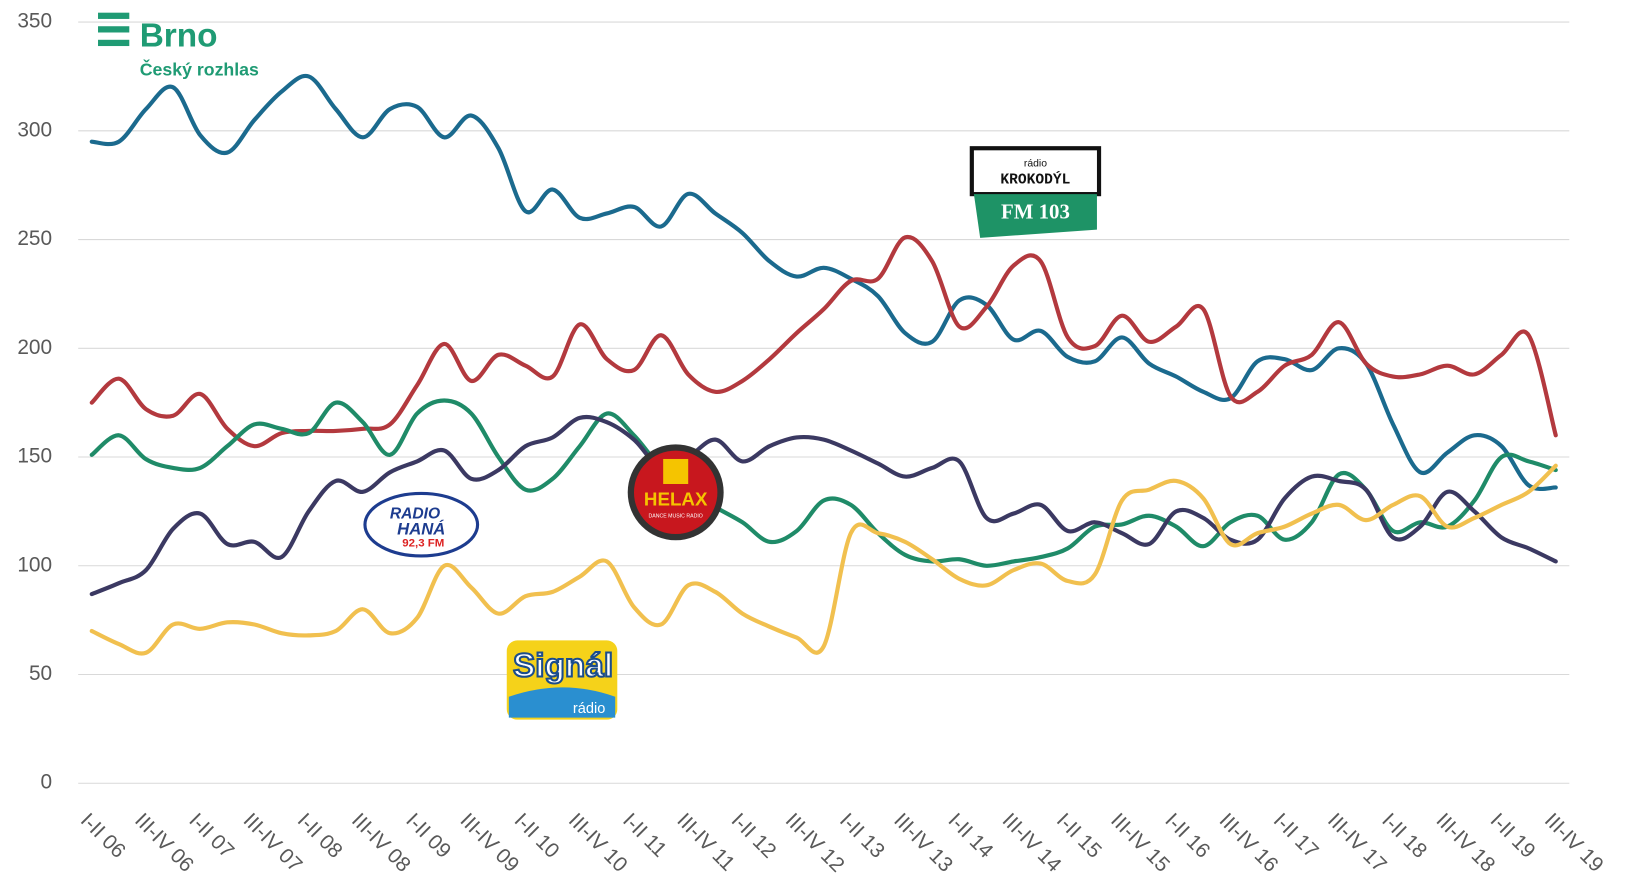 Image resolution: width=1635 pixels, height=895 pixels. What do you see at coordinates (815, 843) in the screenshot?
I see `x-tick-label: III-IV 12` at bounding box center [815, 843].